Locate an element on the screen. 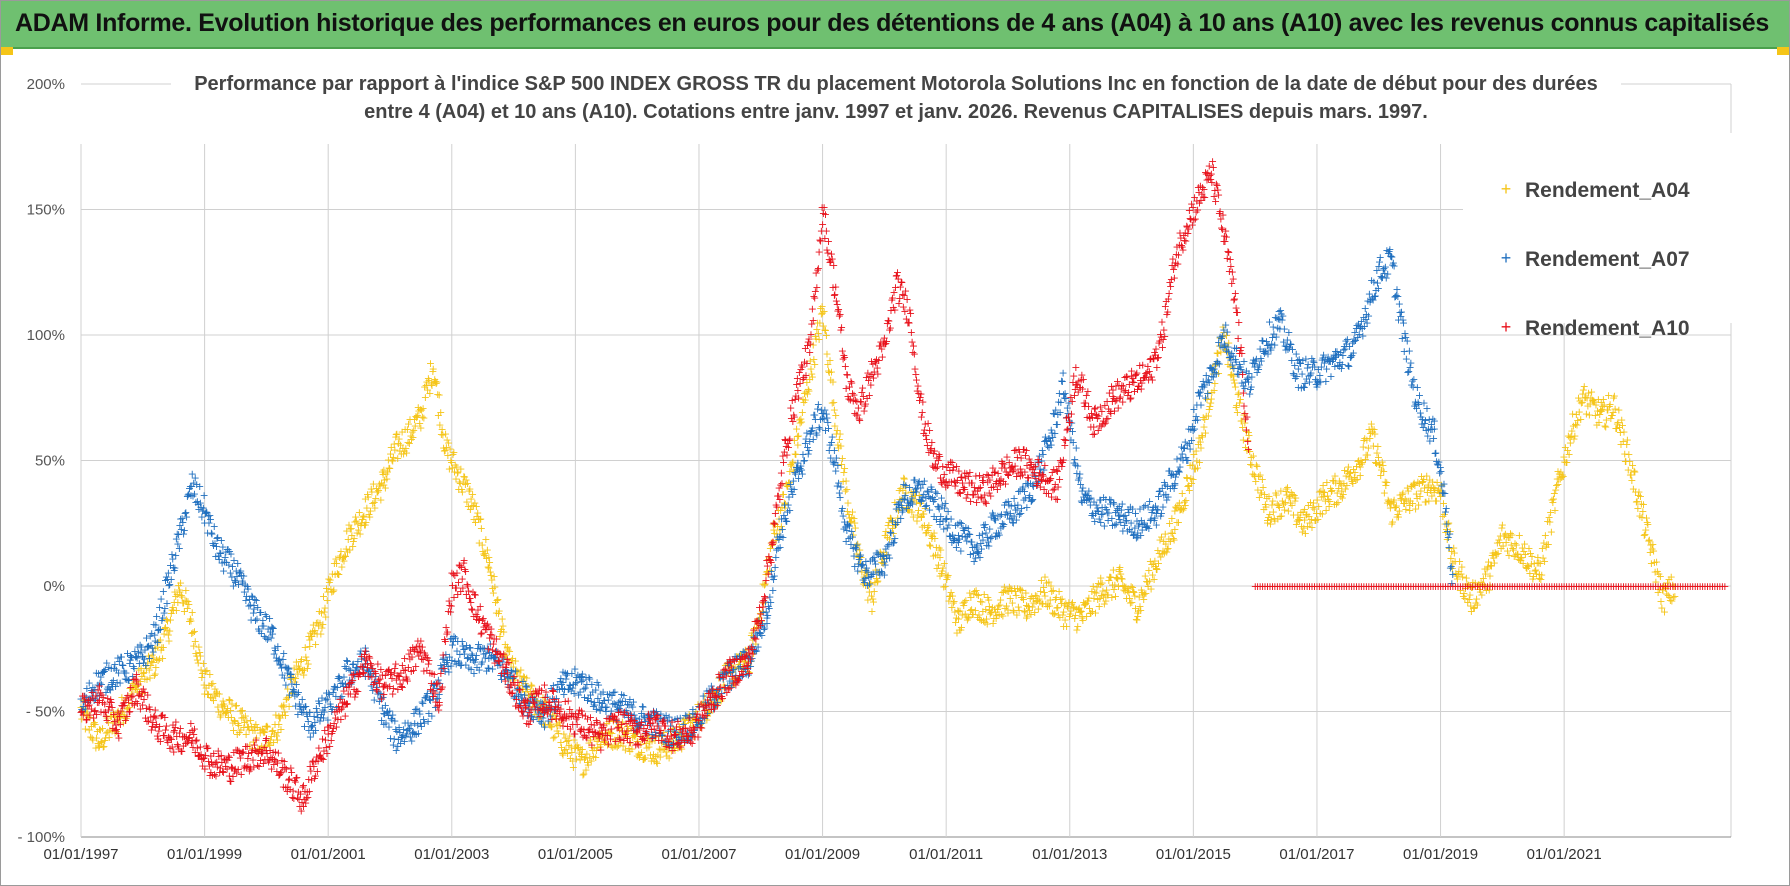 This screenshot has width=1790, height=886. x-tick-label: 01/01/2009 is located at coordinates (822, 854).